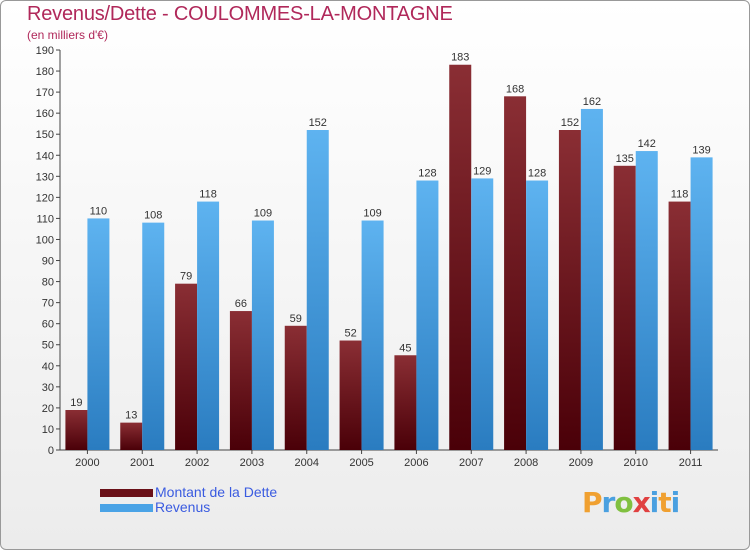  What do you see at coordinates (48, 283) in the screenshot?
I see `y-tick-label: 80` at bounding box center [48, 283].